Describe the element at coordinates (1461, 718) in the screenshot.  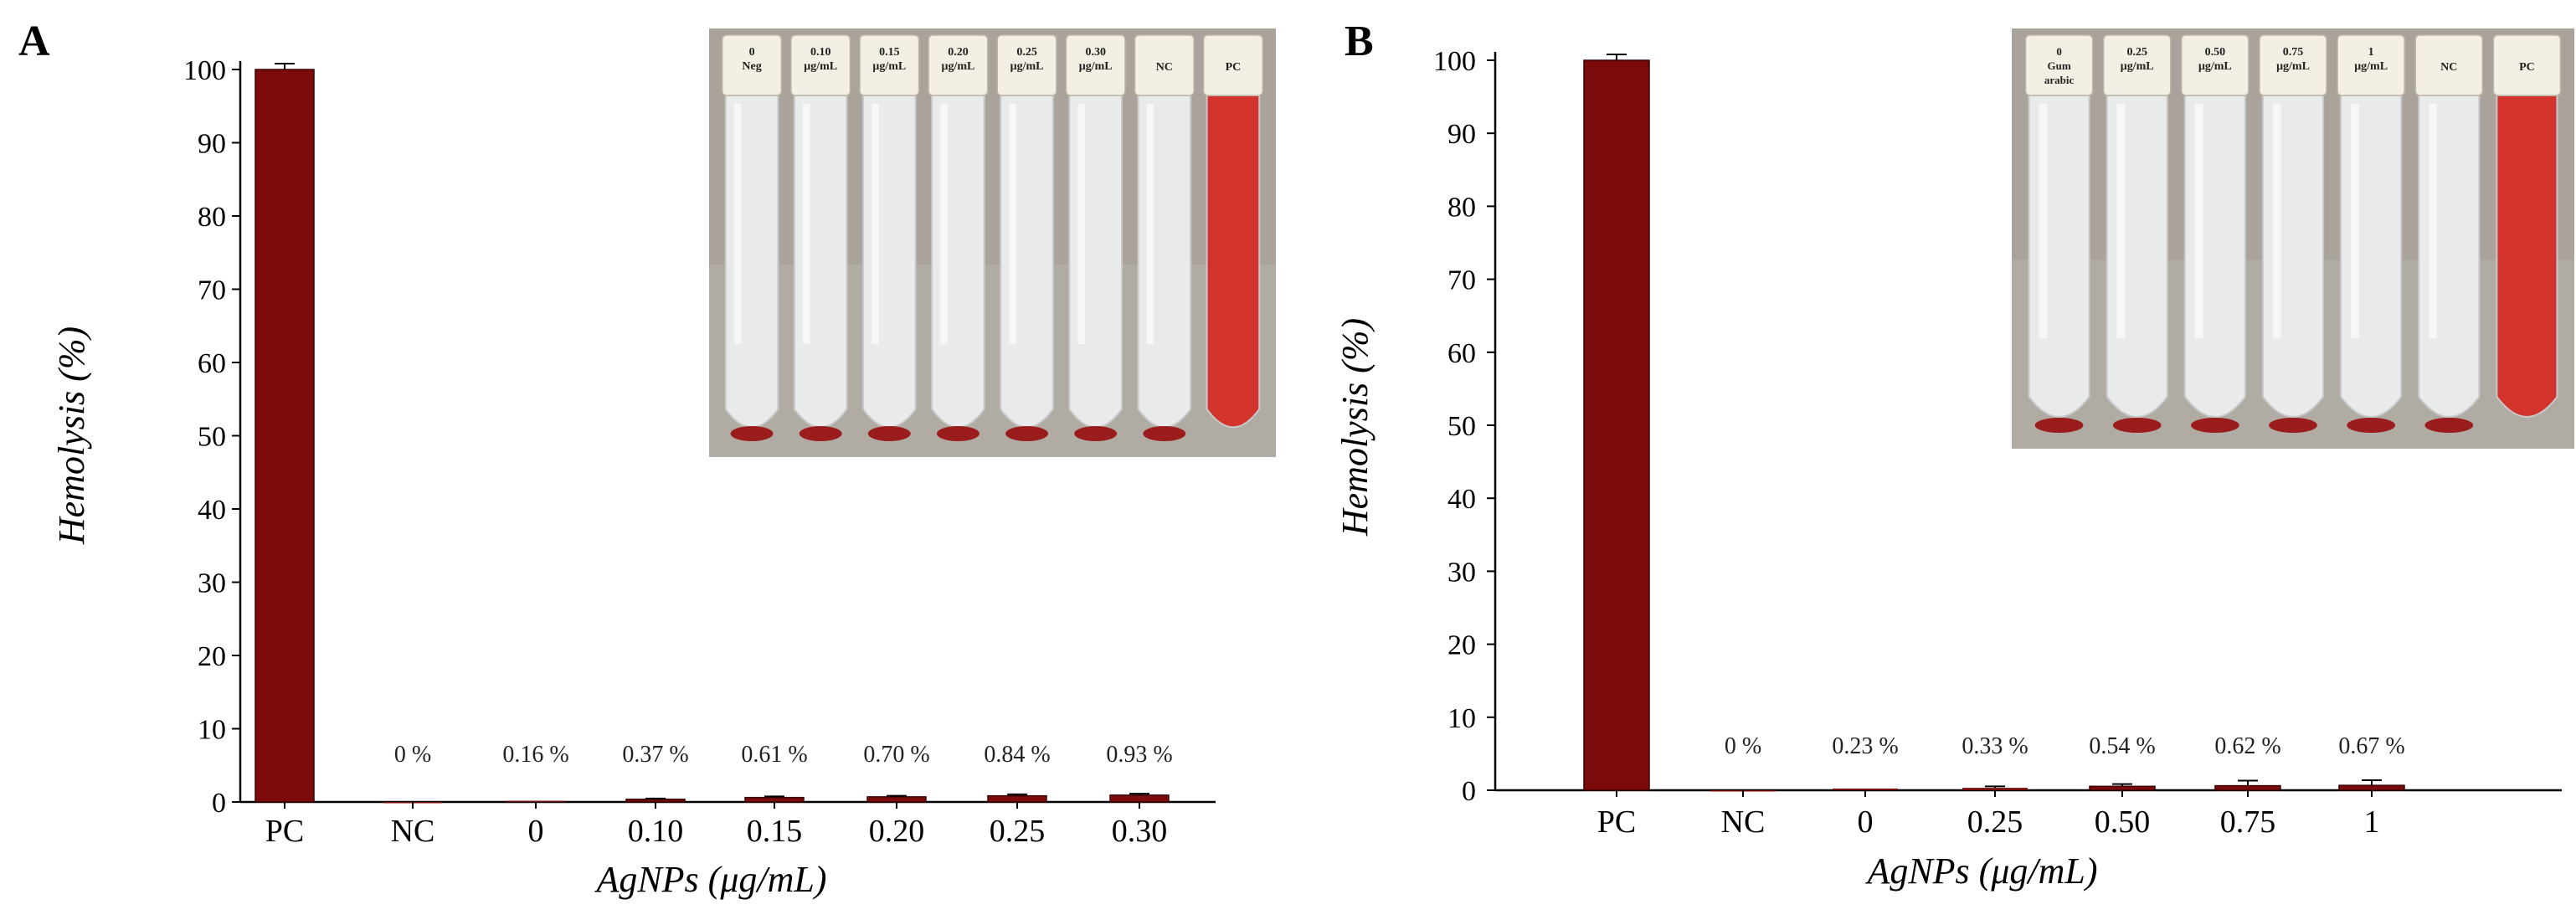
I see `y-tick-label: 10` at that location.